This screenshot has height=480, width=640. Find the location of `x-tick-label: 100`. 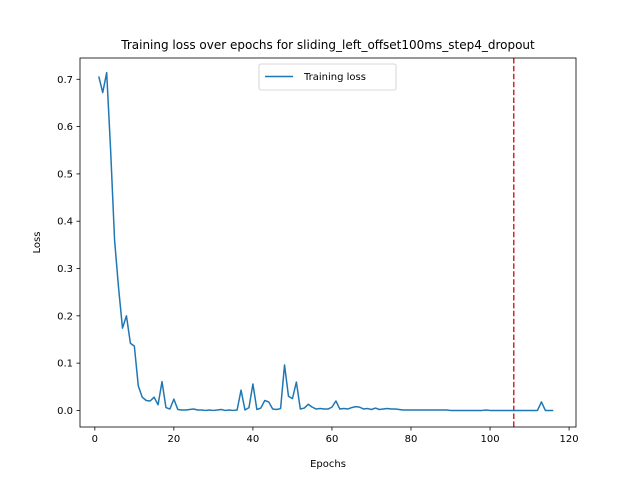

x-tick-label: 100 is located at coordinates (489, 439).